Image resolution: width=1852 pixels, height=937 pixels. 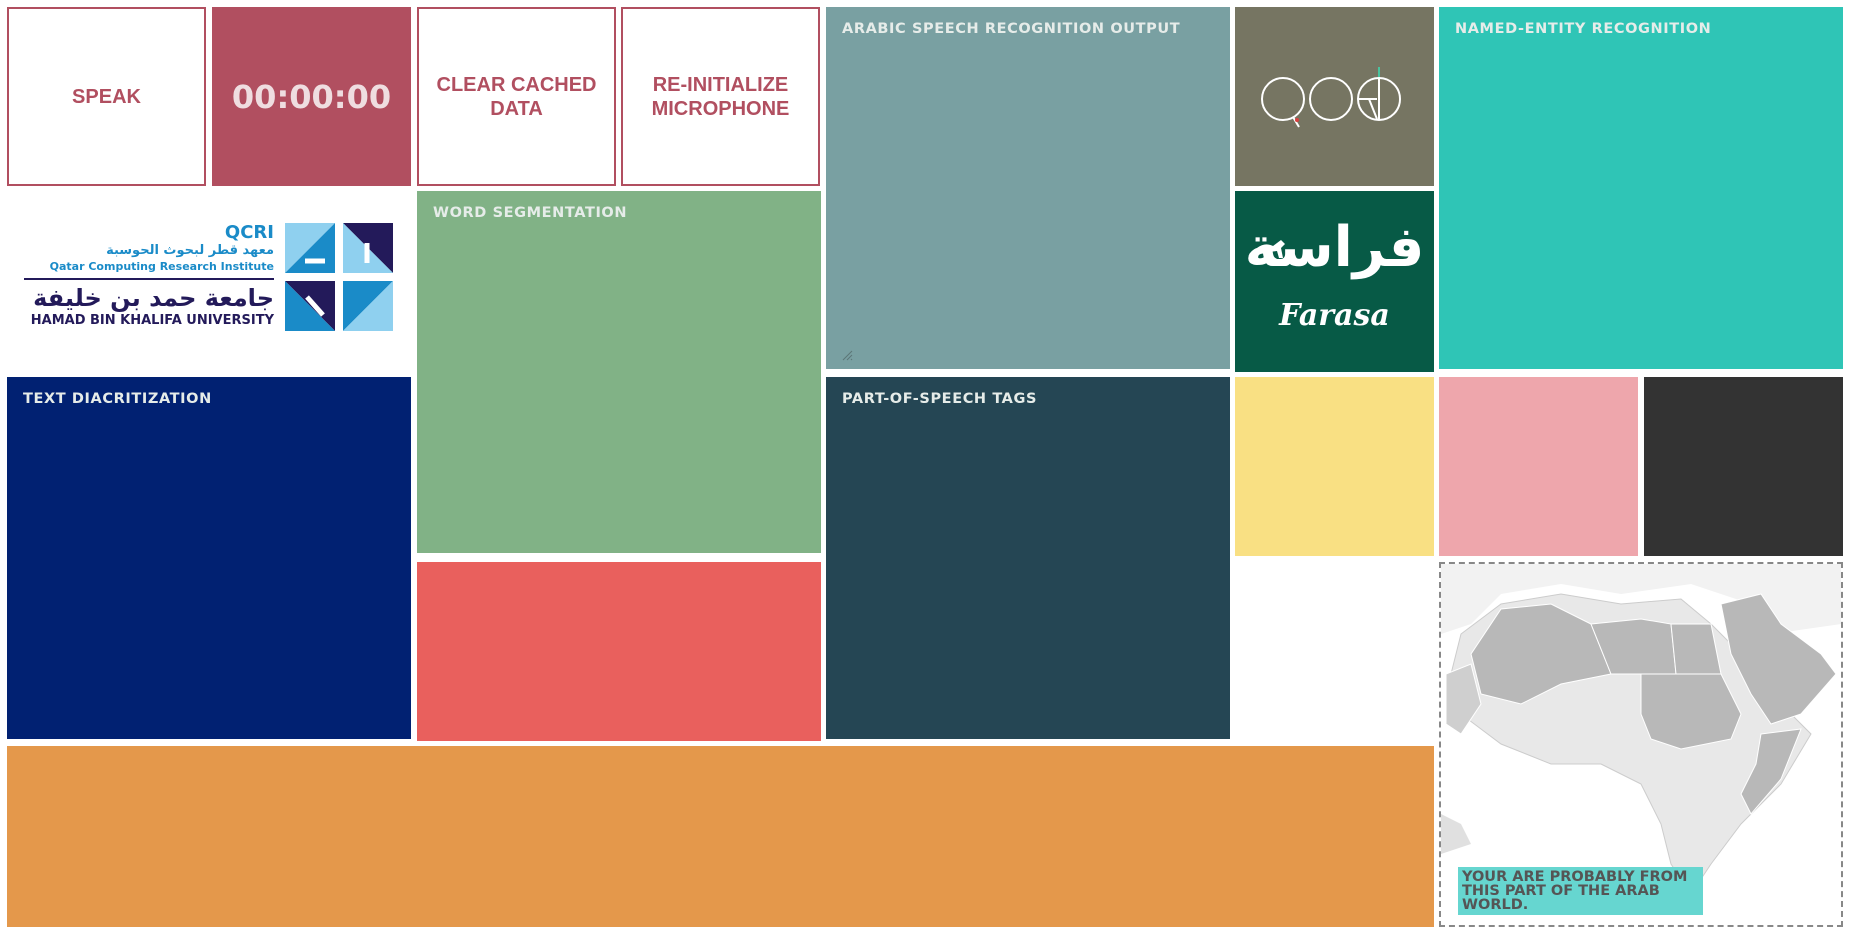 I want to click on pos-tags-panel: PART-OF-SPEECH TAGS, so click(x=1028, y=558).